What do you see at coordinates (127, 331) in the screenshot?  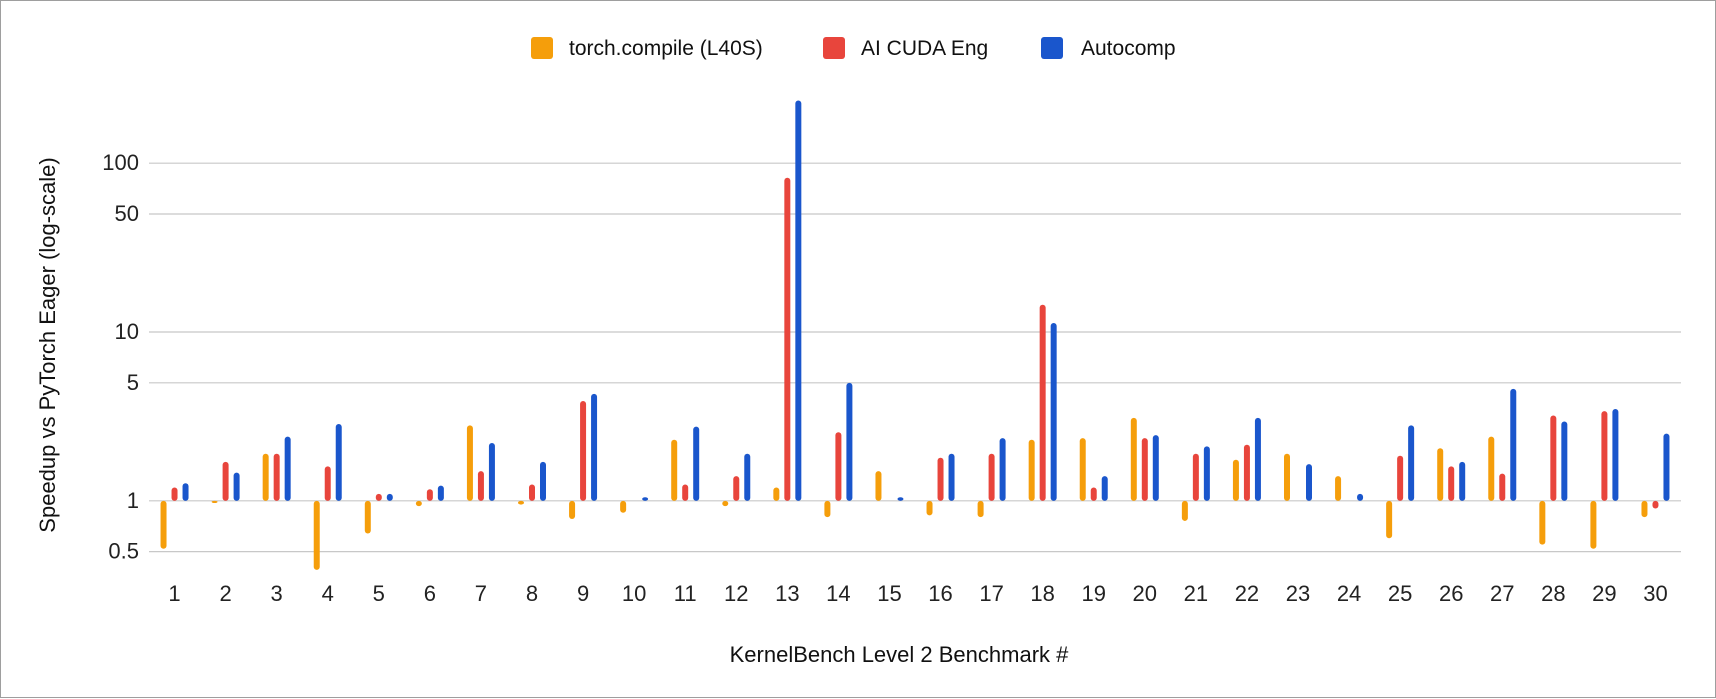 I see `y-tick-label: 10` at bounding box center [127, 331].